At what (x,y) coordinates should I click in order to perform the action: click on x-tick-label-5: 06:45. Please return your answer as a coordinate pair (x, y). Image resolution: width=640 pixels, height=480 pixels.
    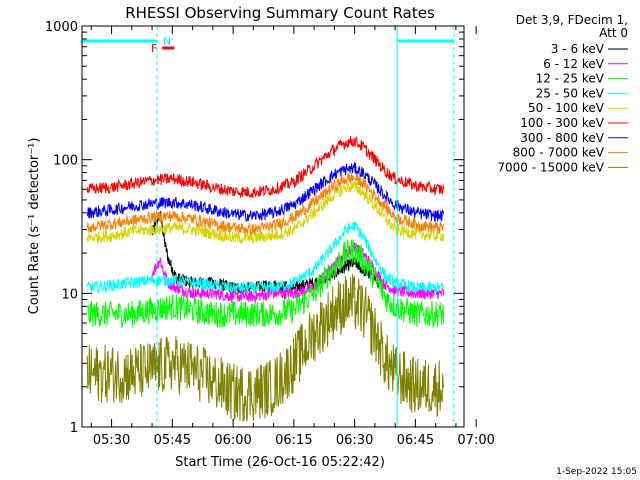
    Looking at the image, I should click on (415, 440).